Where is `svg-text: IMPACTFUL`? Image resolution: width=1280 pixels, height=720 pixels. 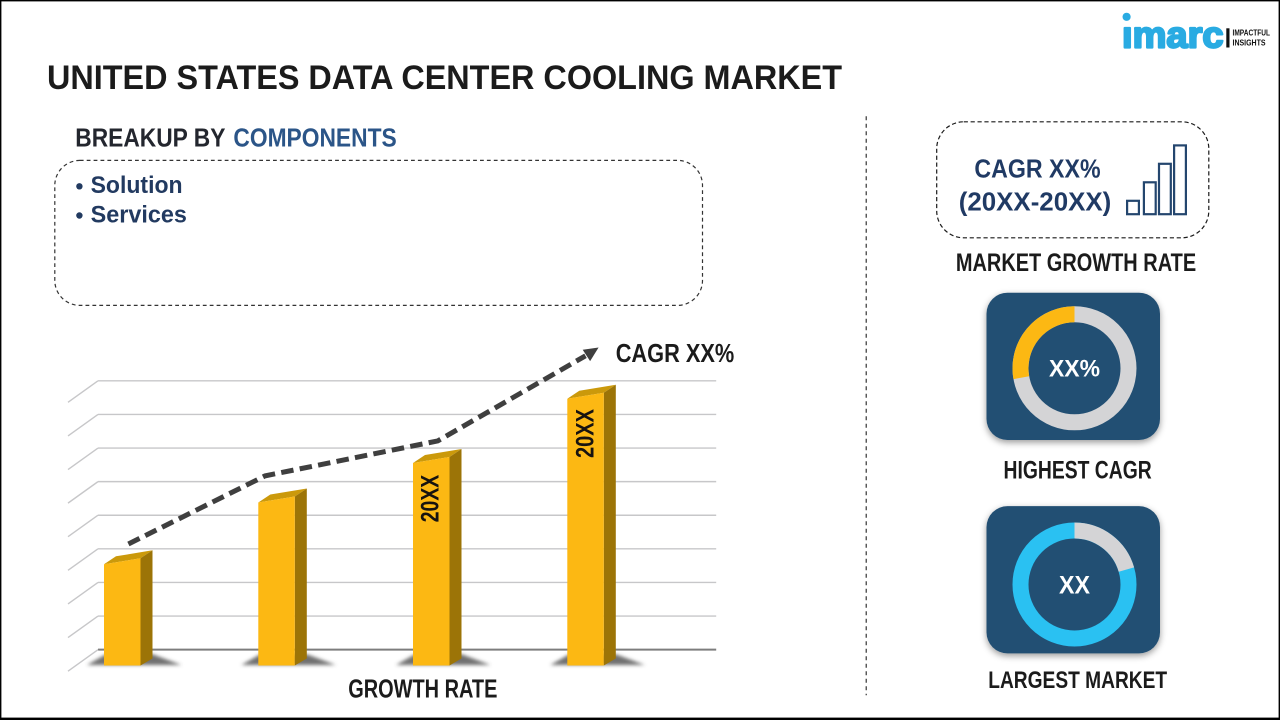
svg-text: IMPACTFUL is located at coordinates (1252, 32).